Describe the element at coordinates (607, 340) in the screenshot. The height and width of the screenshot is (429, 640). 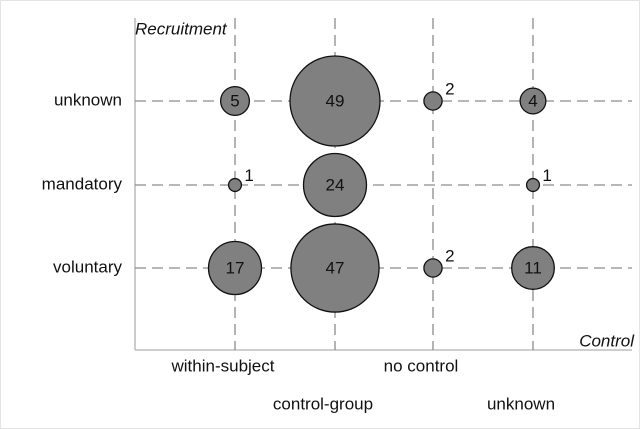
I see `x-axis-title: Control` at that location.